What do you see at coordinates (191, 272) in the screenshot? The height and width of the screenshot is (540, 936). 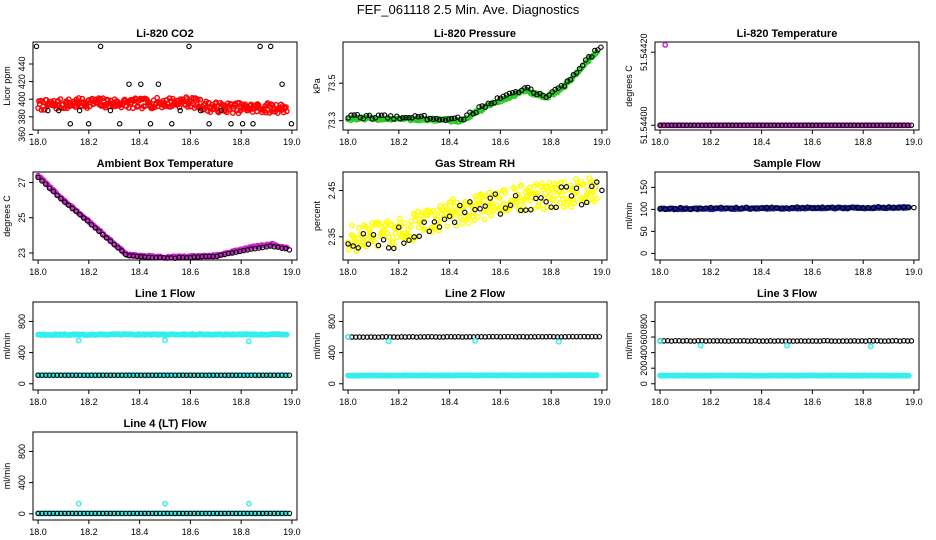 I see `x-tick-label: 18.6` at bounding box center [191, 272].